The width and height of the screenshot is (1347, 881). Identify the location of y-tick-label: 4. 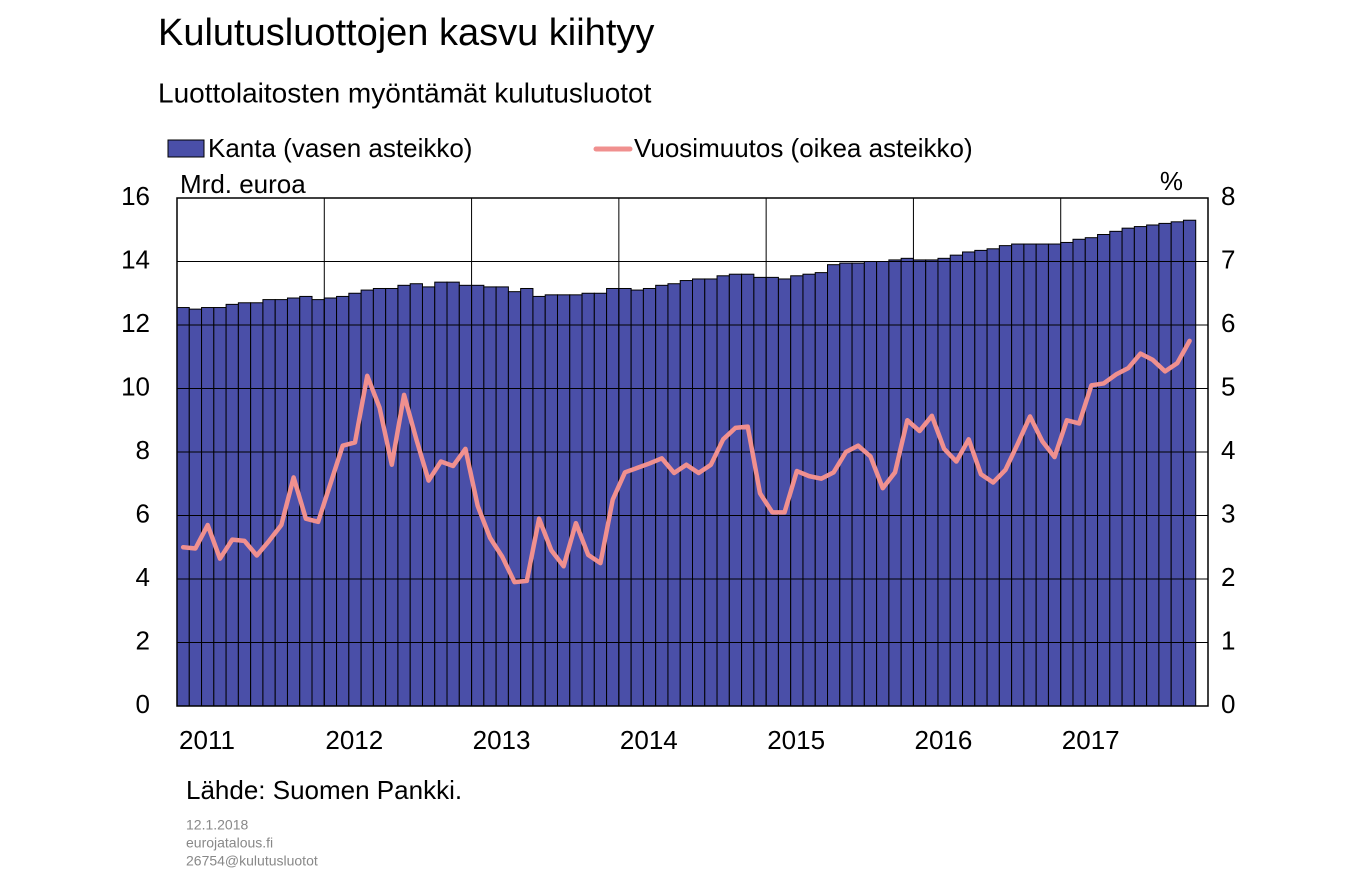
(143, 577).